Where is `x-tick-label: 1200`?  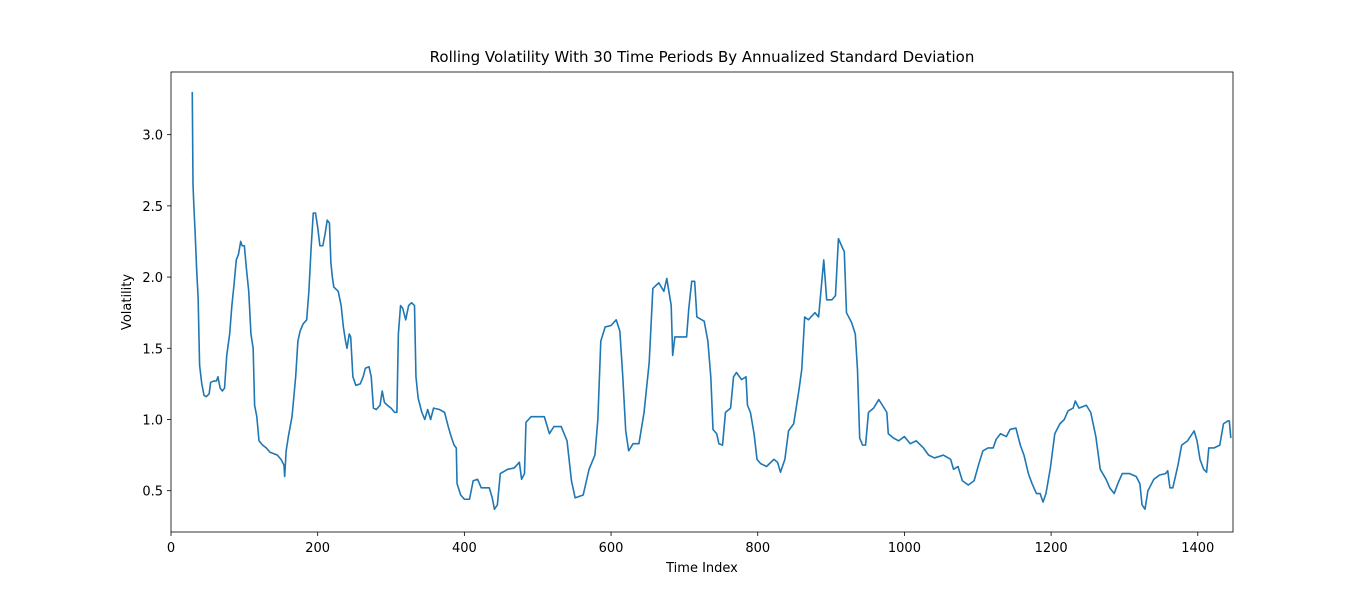 x-tick-label: 1200 is located at coordinates (1051, 548).